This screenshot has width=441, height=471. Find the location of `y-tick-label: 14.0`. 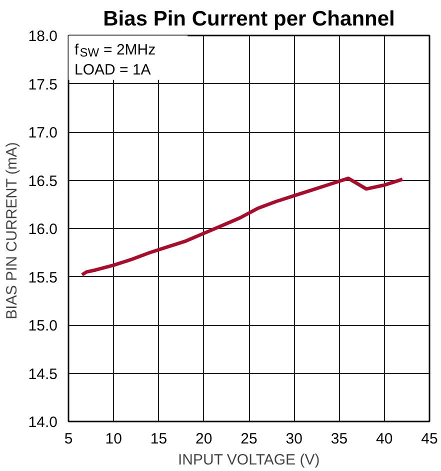

y-tick-label: 14.0 is located at coordinates (43, 422).